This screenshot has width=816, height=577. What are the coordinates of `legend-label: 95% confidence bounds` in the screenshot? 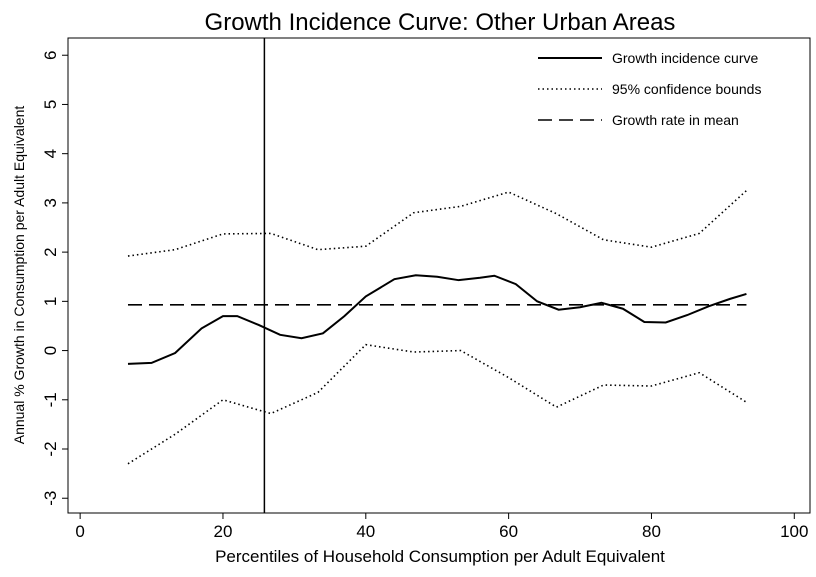 It's located at (686, 89).